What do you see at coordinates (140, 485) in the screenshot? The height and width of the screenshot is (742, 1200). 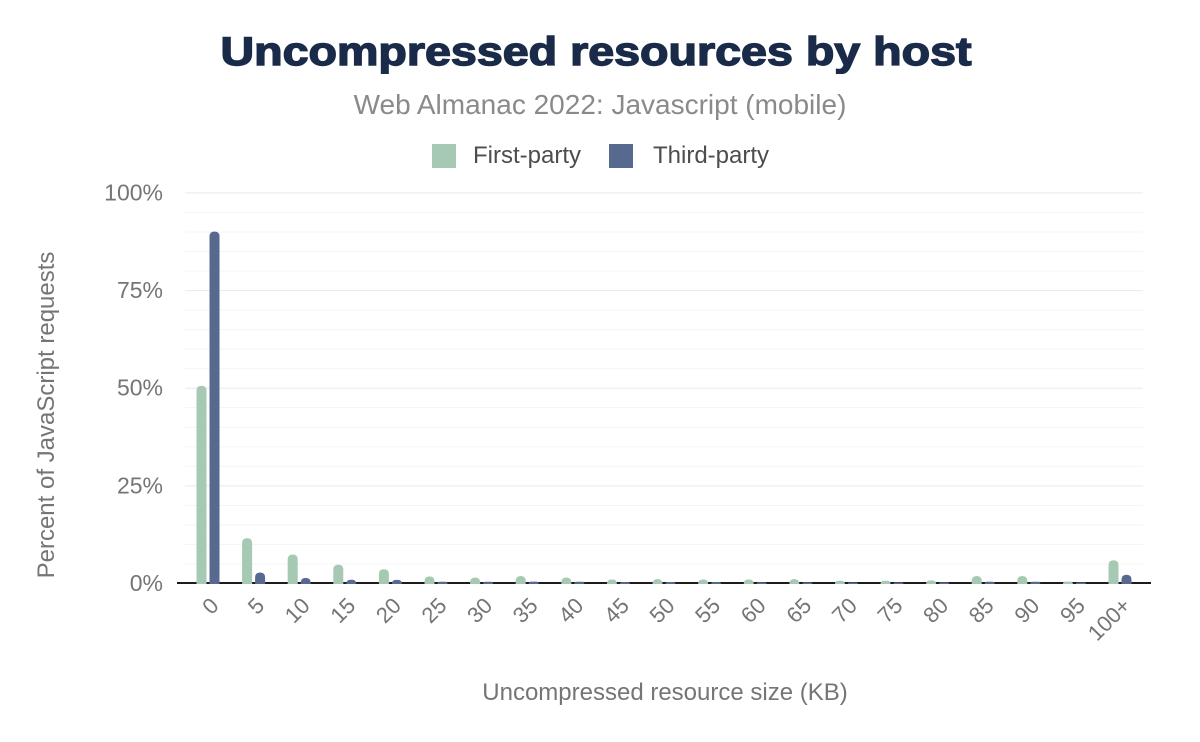 I see `svg-text: 25%` at bounding box center [140, 485].